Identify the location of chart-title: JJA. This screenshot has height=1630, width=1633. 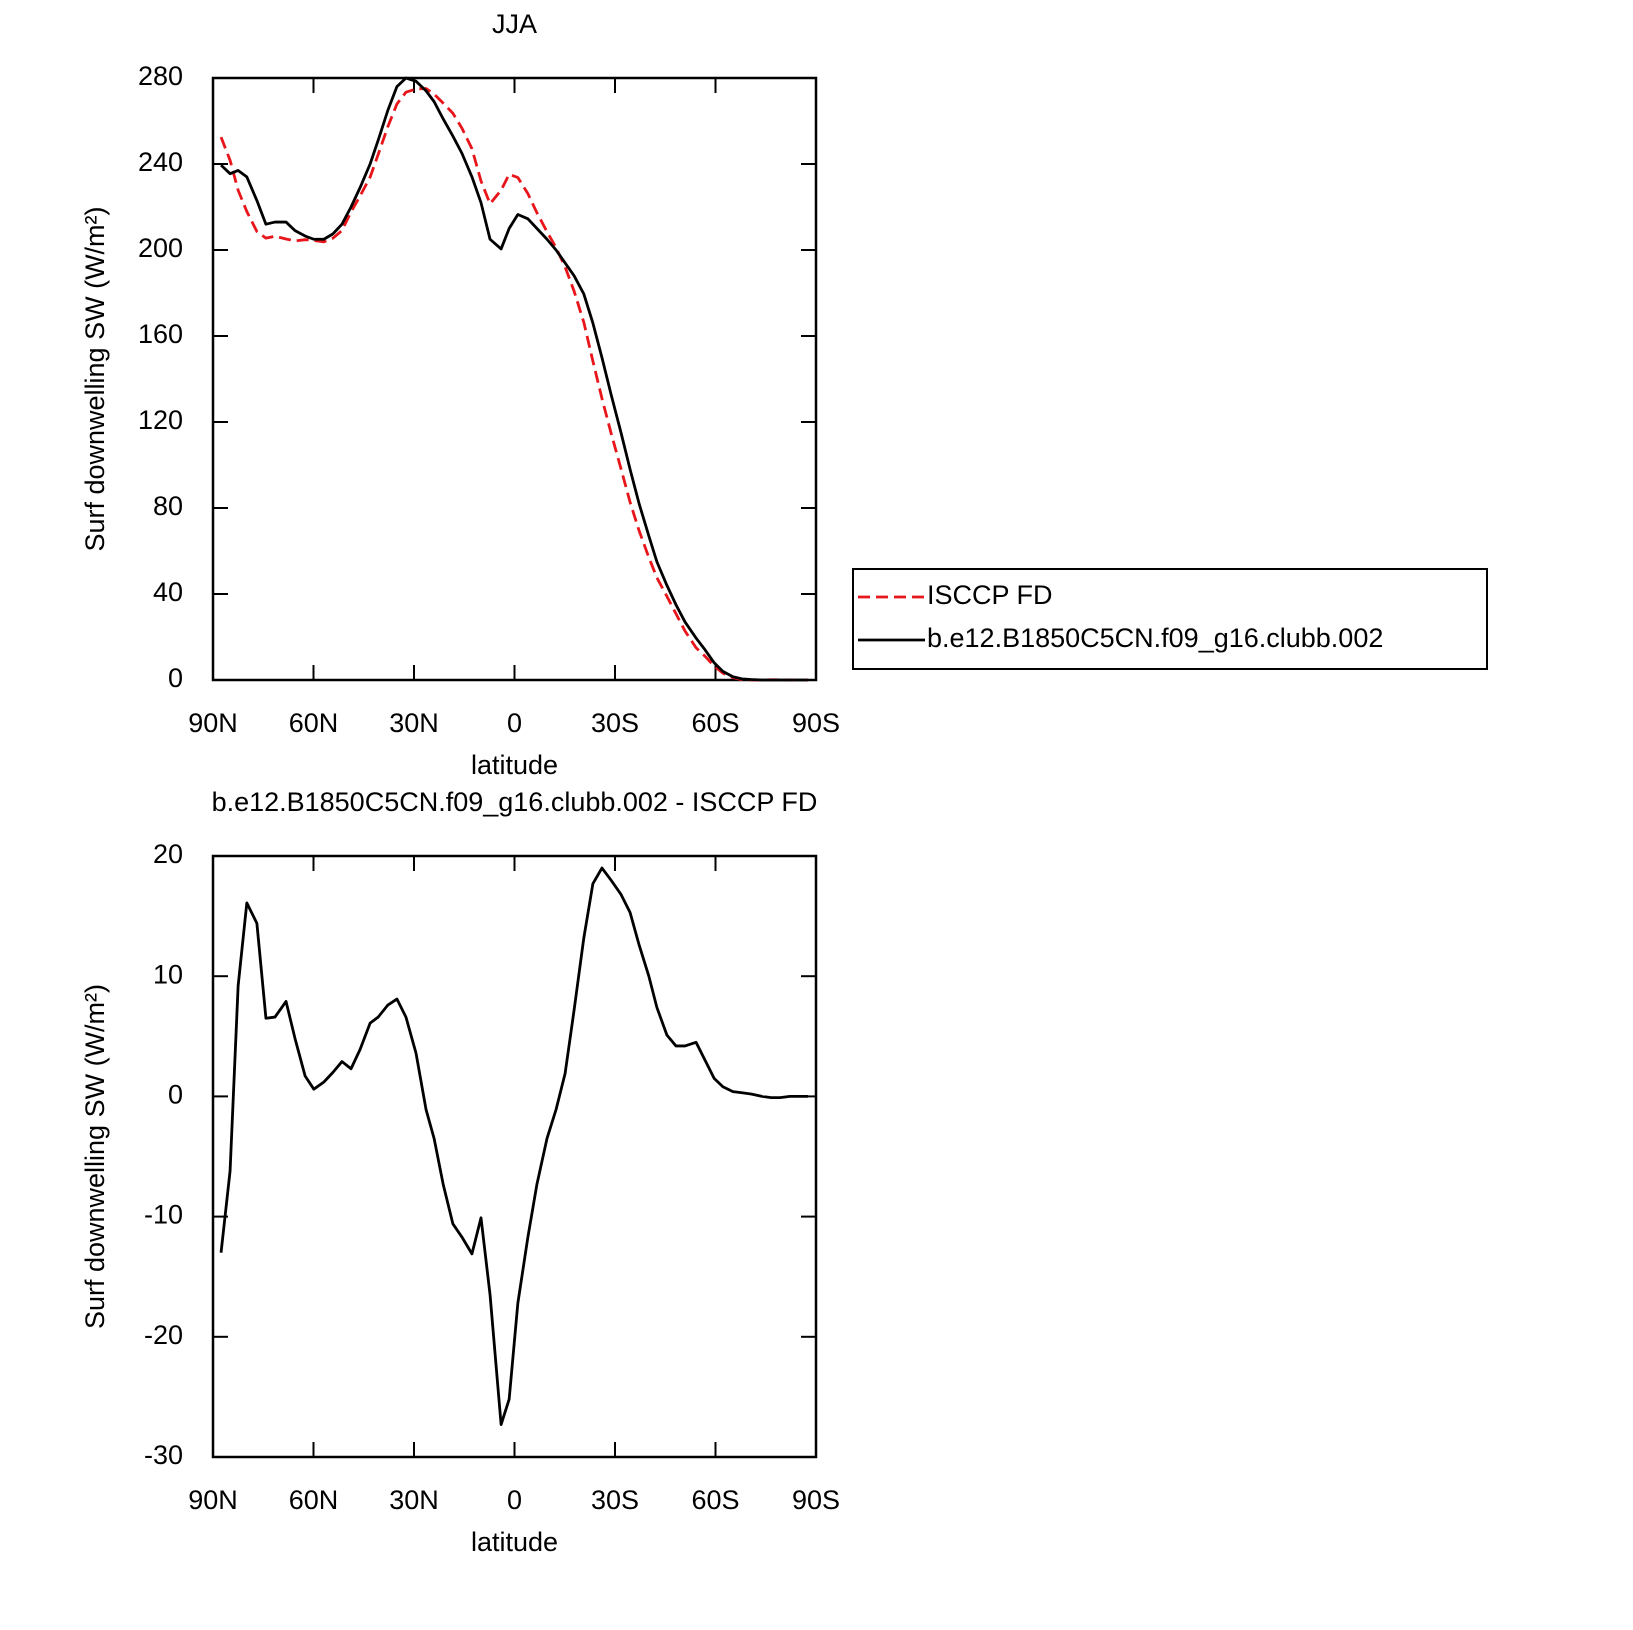
(514, 24).